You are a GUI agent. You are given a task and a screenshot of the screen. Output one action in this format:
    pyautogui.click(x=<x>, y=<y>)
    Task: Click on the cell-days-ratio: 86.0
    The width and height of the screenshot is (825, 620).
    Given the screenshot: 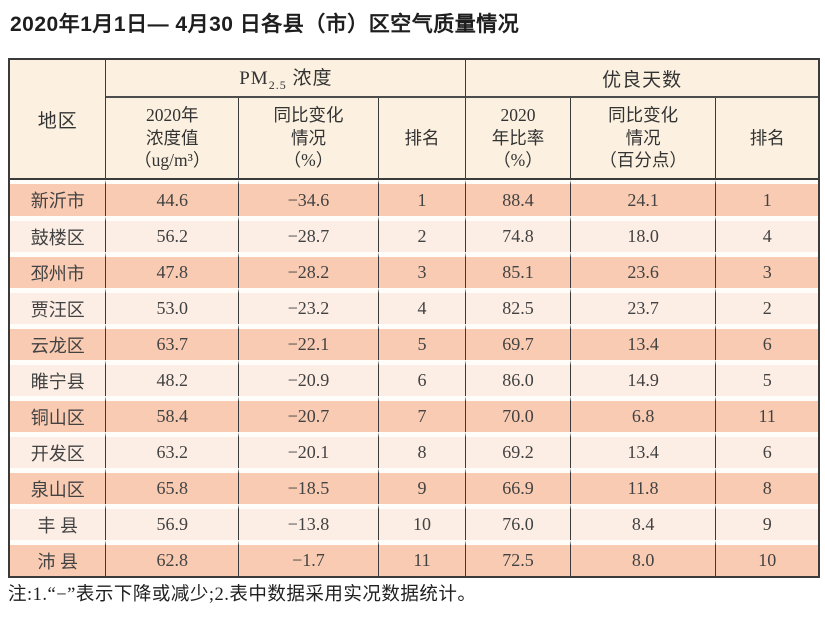 What is the action you would take?
    pyautogui.click(x=518, y=378)
    